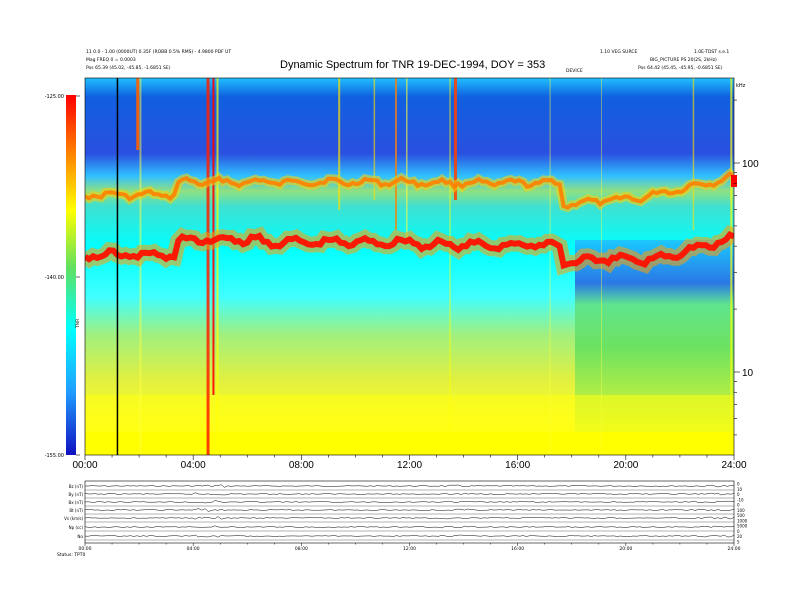 The width and height of the screenshot is (792, 612). What do you see at coordinates (734, 181) in the screenshot?
I see `right-edge-highlight` at bounding box center [734, 181].